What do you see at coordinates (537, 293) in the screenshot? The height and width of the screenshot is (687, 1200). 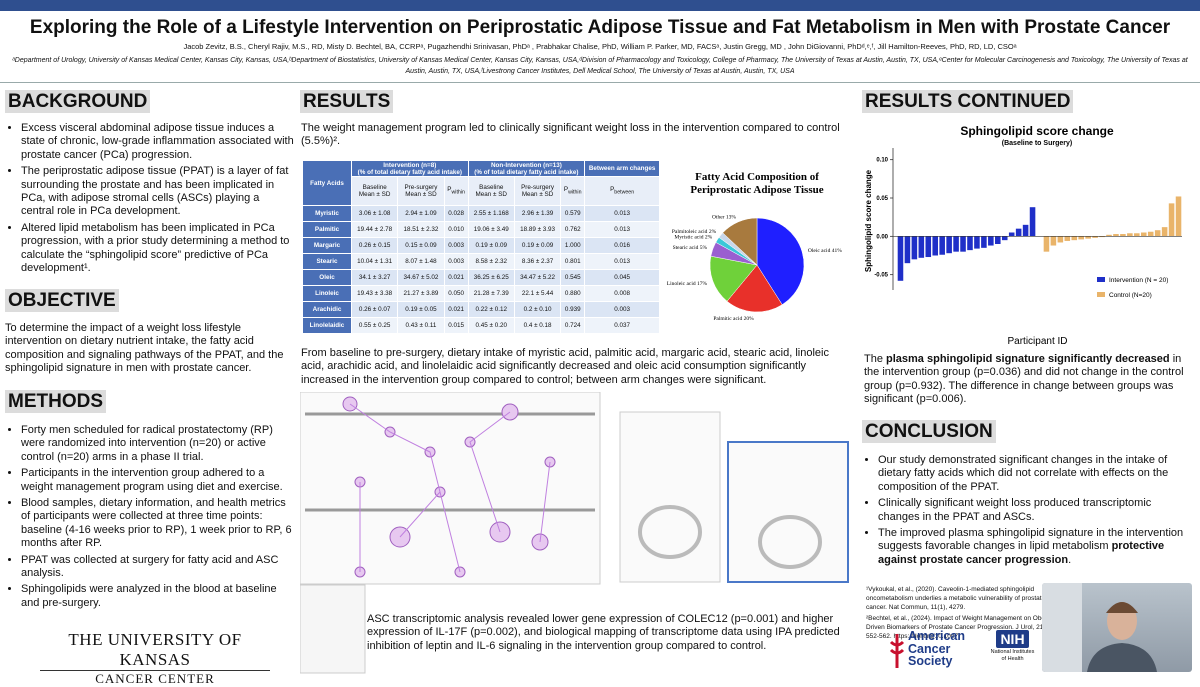 I see `table-cell: 22.1 ± 5.44` at bounding box center [537, 293].